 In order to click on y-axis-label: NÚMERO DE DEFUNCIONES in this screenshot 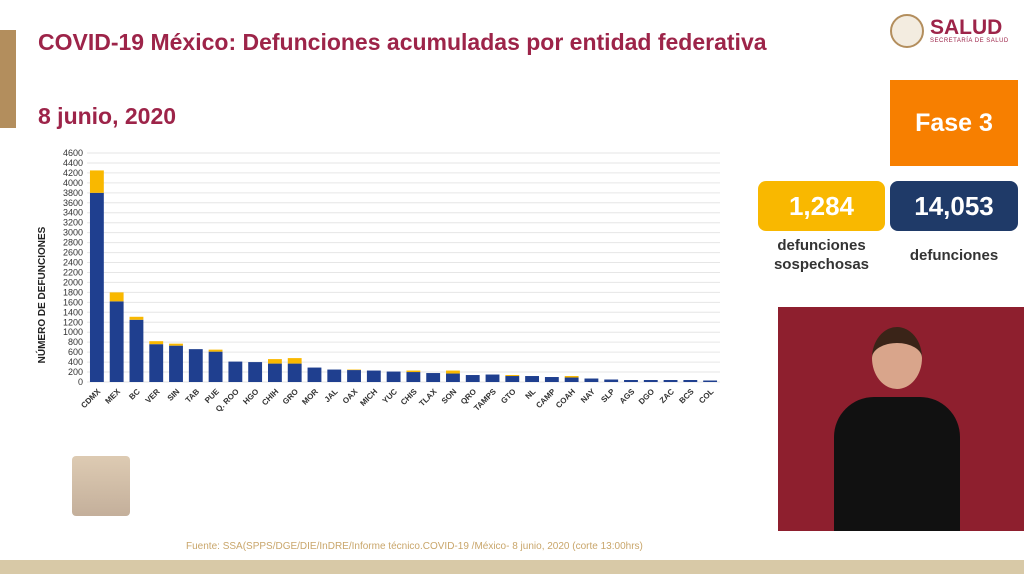, I will do `click(41, 294)`.